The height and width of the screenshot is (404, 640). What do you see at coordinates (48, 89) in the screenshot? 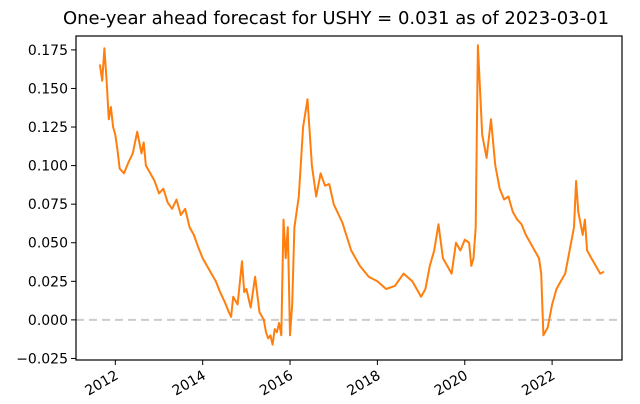
I see `y-tick-label: 0.150` at bounding box center [48, 89].